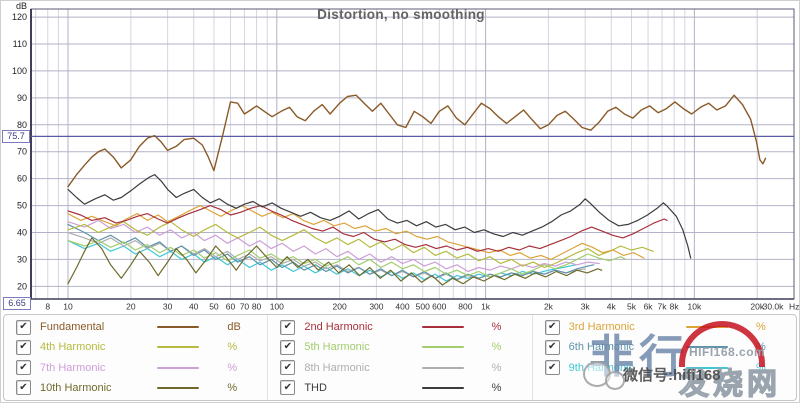  What do you see at coordinates (23, 327) in the screenshot?
I see `checkbox-fundamental` at bounding box center [23, 327].